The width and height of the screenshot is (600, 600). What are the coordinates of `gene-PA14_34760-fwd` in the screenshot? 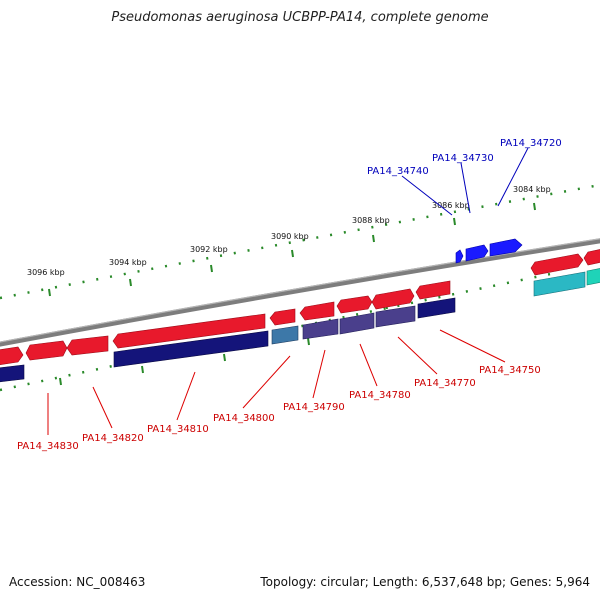 It's located at (393, 299).